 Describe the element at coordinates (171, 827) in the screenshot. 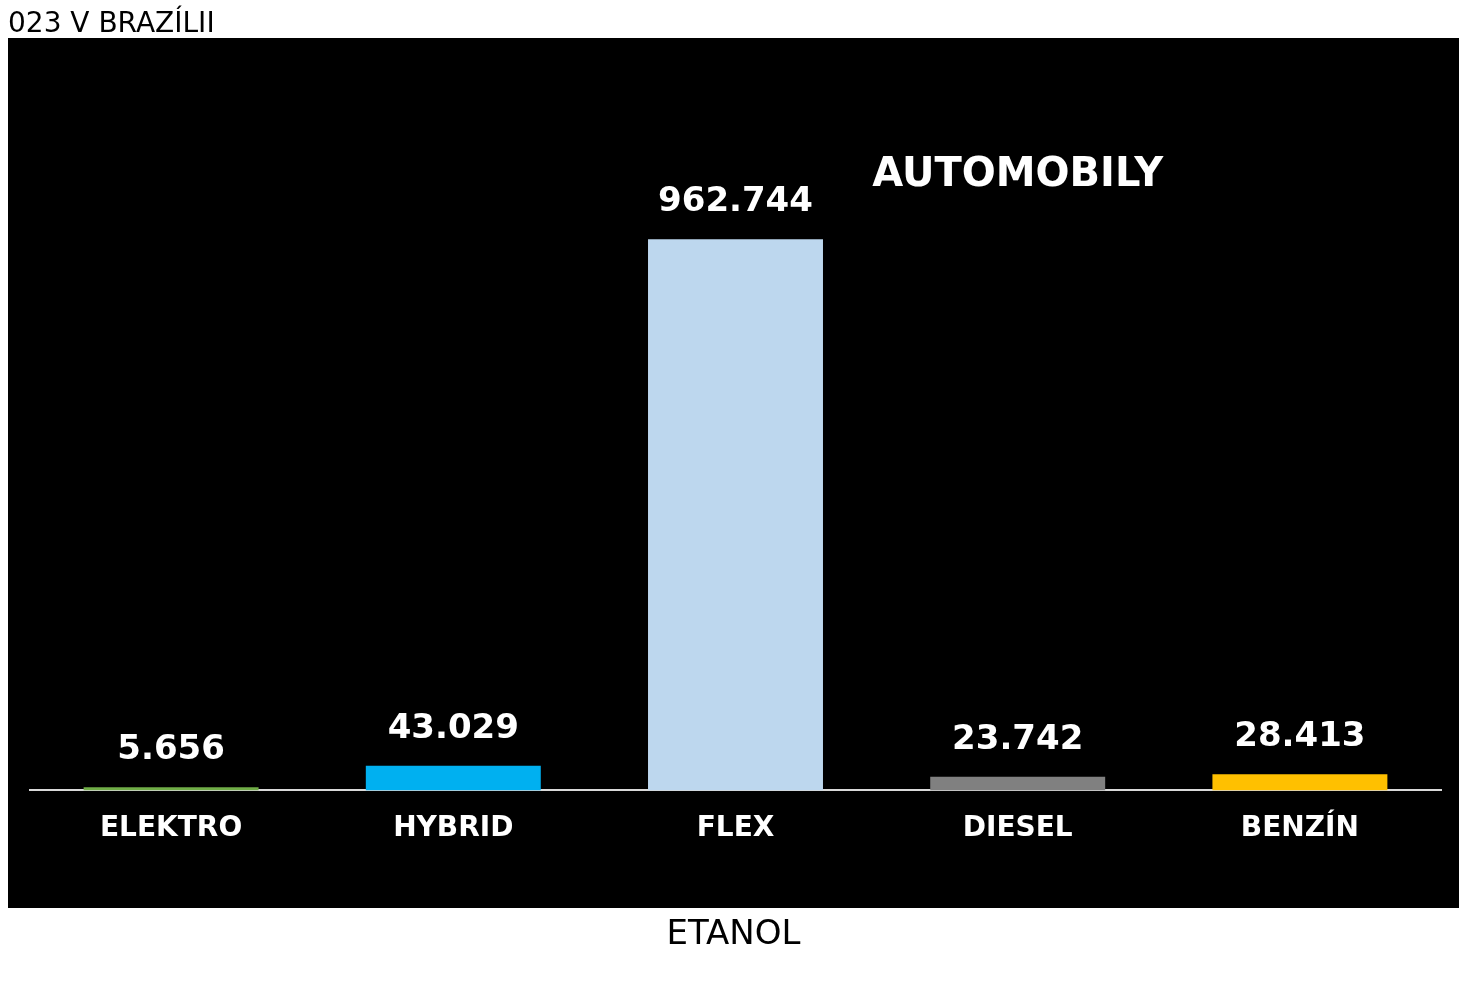

I see `x-tick-label: ELEKTRO` at that location.